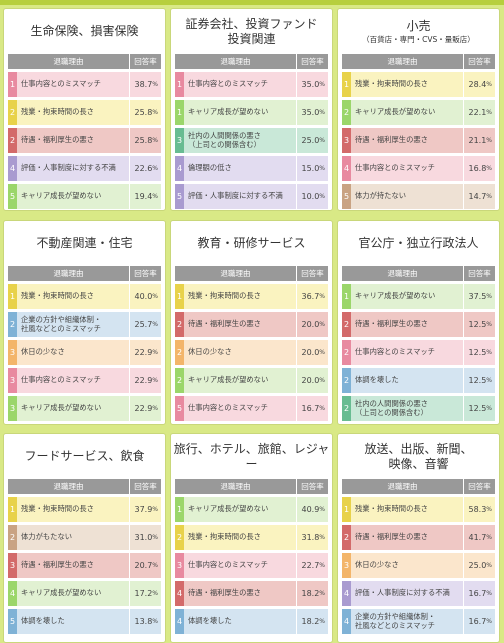 This screenshot has height=643, width=504. I want to click on rate-value: 58.3%, so click(479, 509).